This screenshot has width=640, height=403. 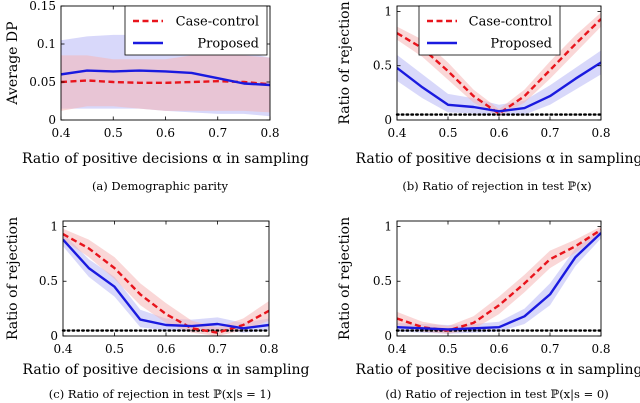 I want to click on chart-caption: (a) Demographic parity, so click(x=160, y=186).